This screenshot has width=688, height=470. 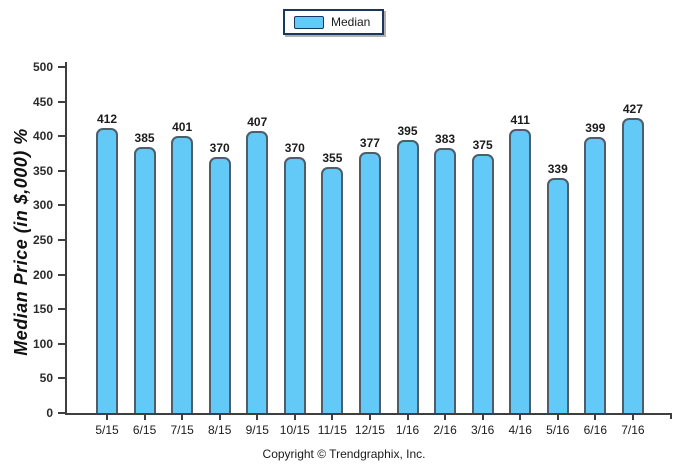 I want to click on x-tick-label: 10/15, so click(x=294, y=430).